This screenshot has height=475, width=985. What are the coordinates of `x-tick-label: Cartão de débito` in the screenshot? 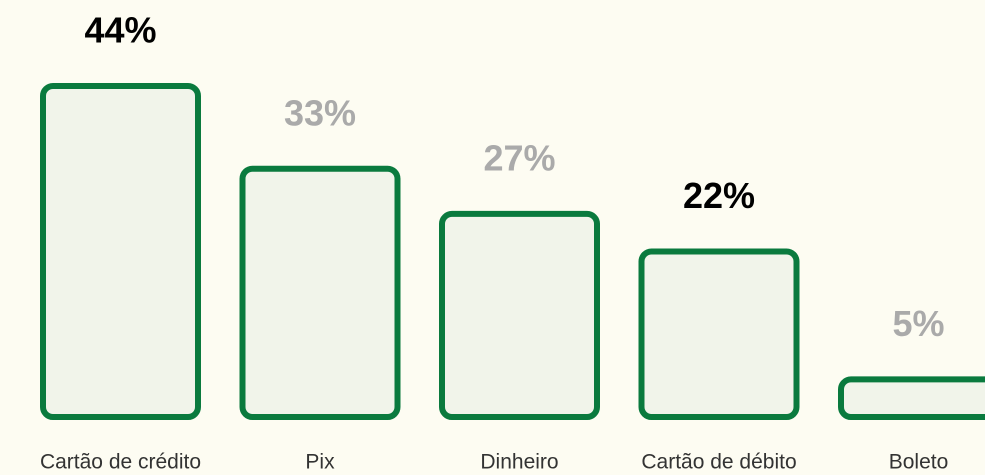 It's located at (718, 462).